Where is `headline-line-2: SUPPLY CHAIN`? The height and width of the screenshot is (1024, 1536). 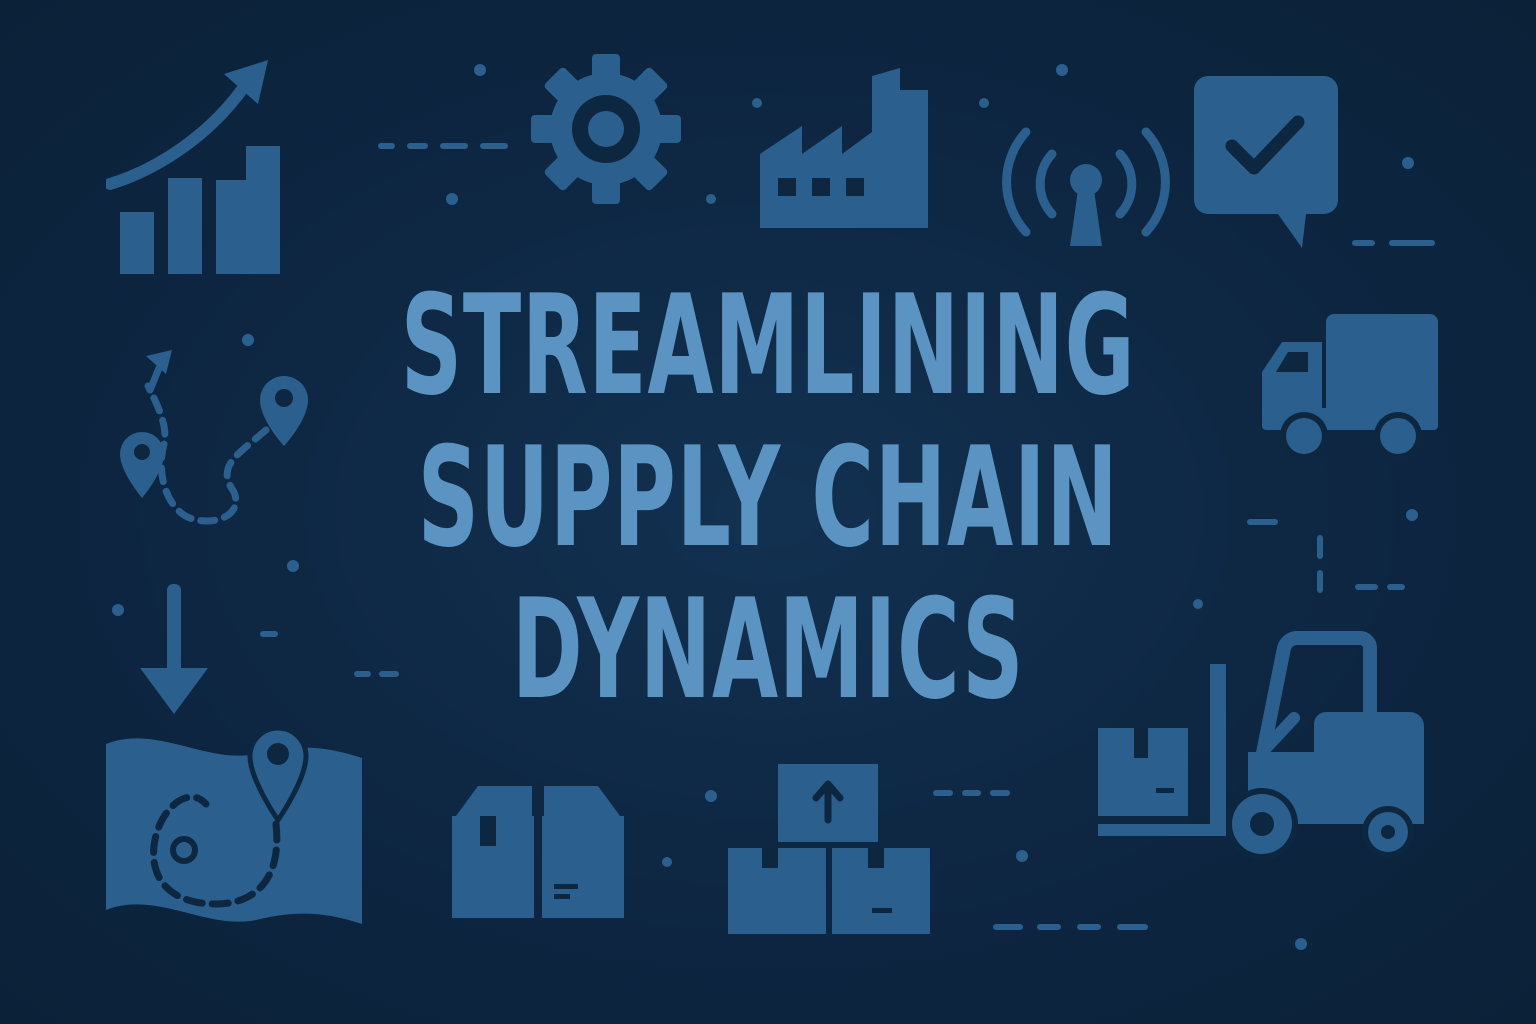 headline-line-2: SUPPLY CHAIN is located at coordinates (768, 497).